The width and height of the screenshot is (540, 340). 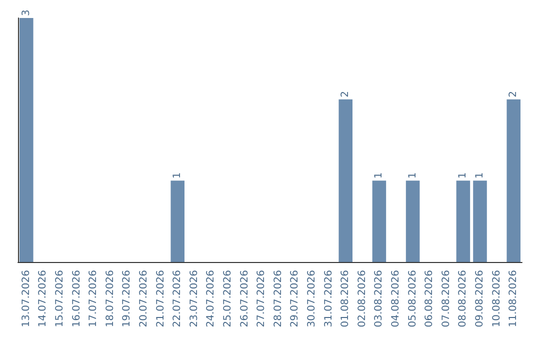 What do you see at coordinates (496, 299) in the screenshot?
I see `x-tick-label: 10.08.2026` at bounding box center [496, 299].